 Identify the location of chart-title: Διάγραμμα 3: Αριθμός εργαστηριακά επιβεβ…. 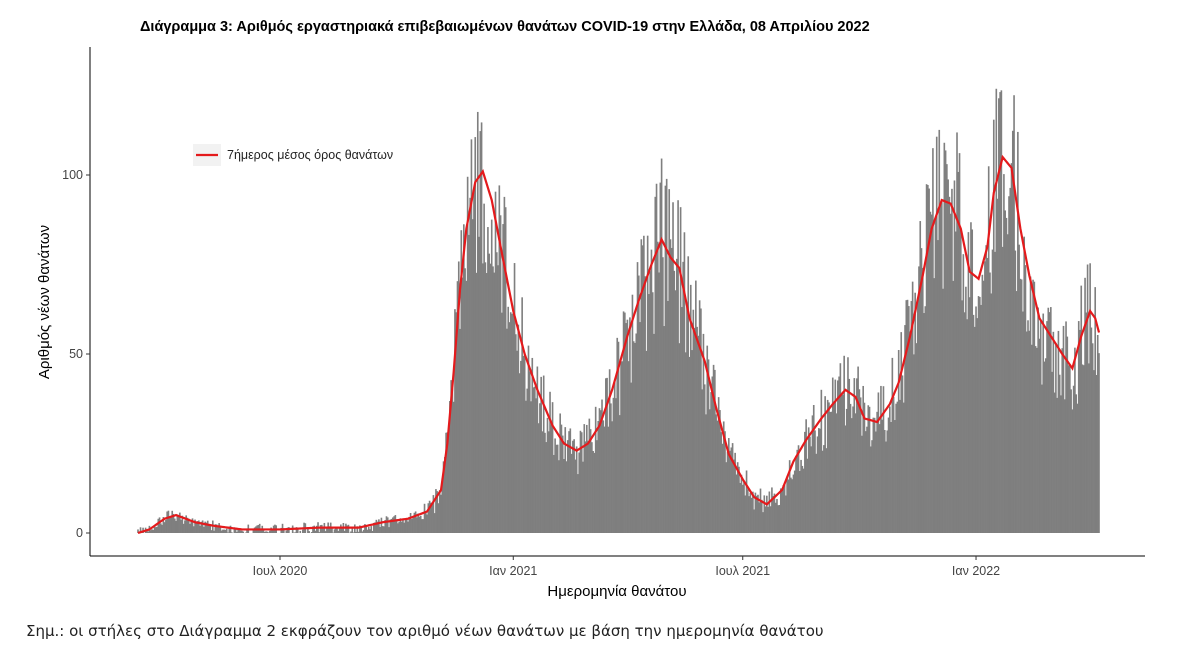
(505, 27).